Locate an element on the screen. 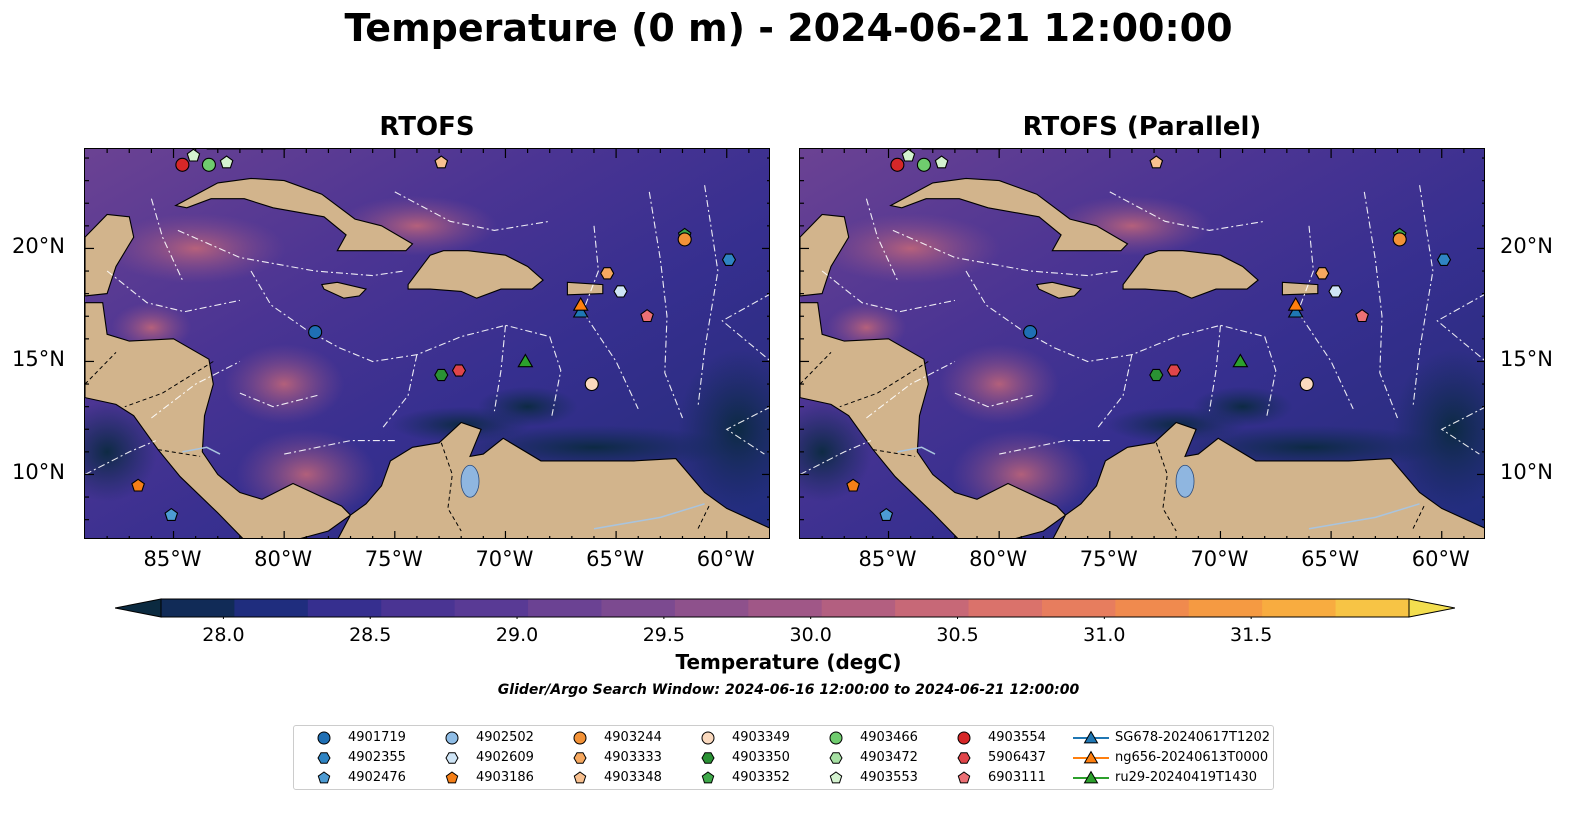  legend-item: 4903244 is located at coordinates (622, 738).